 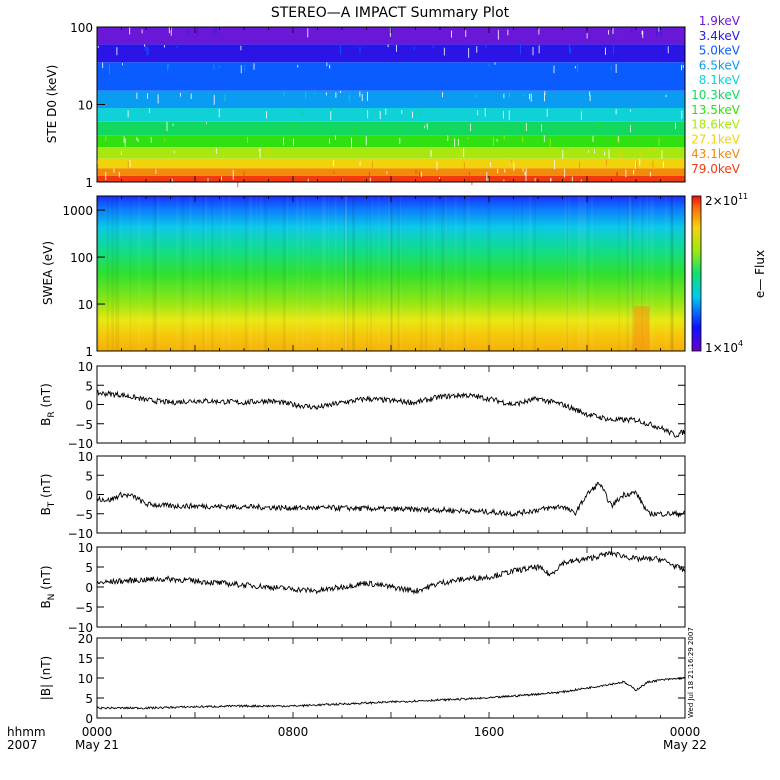 What do you see at coordinates (48, 495) in the screenshot?
I see `bt-y-label: BT (nT)` at bounding box center [48, 495].